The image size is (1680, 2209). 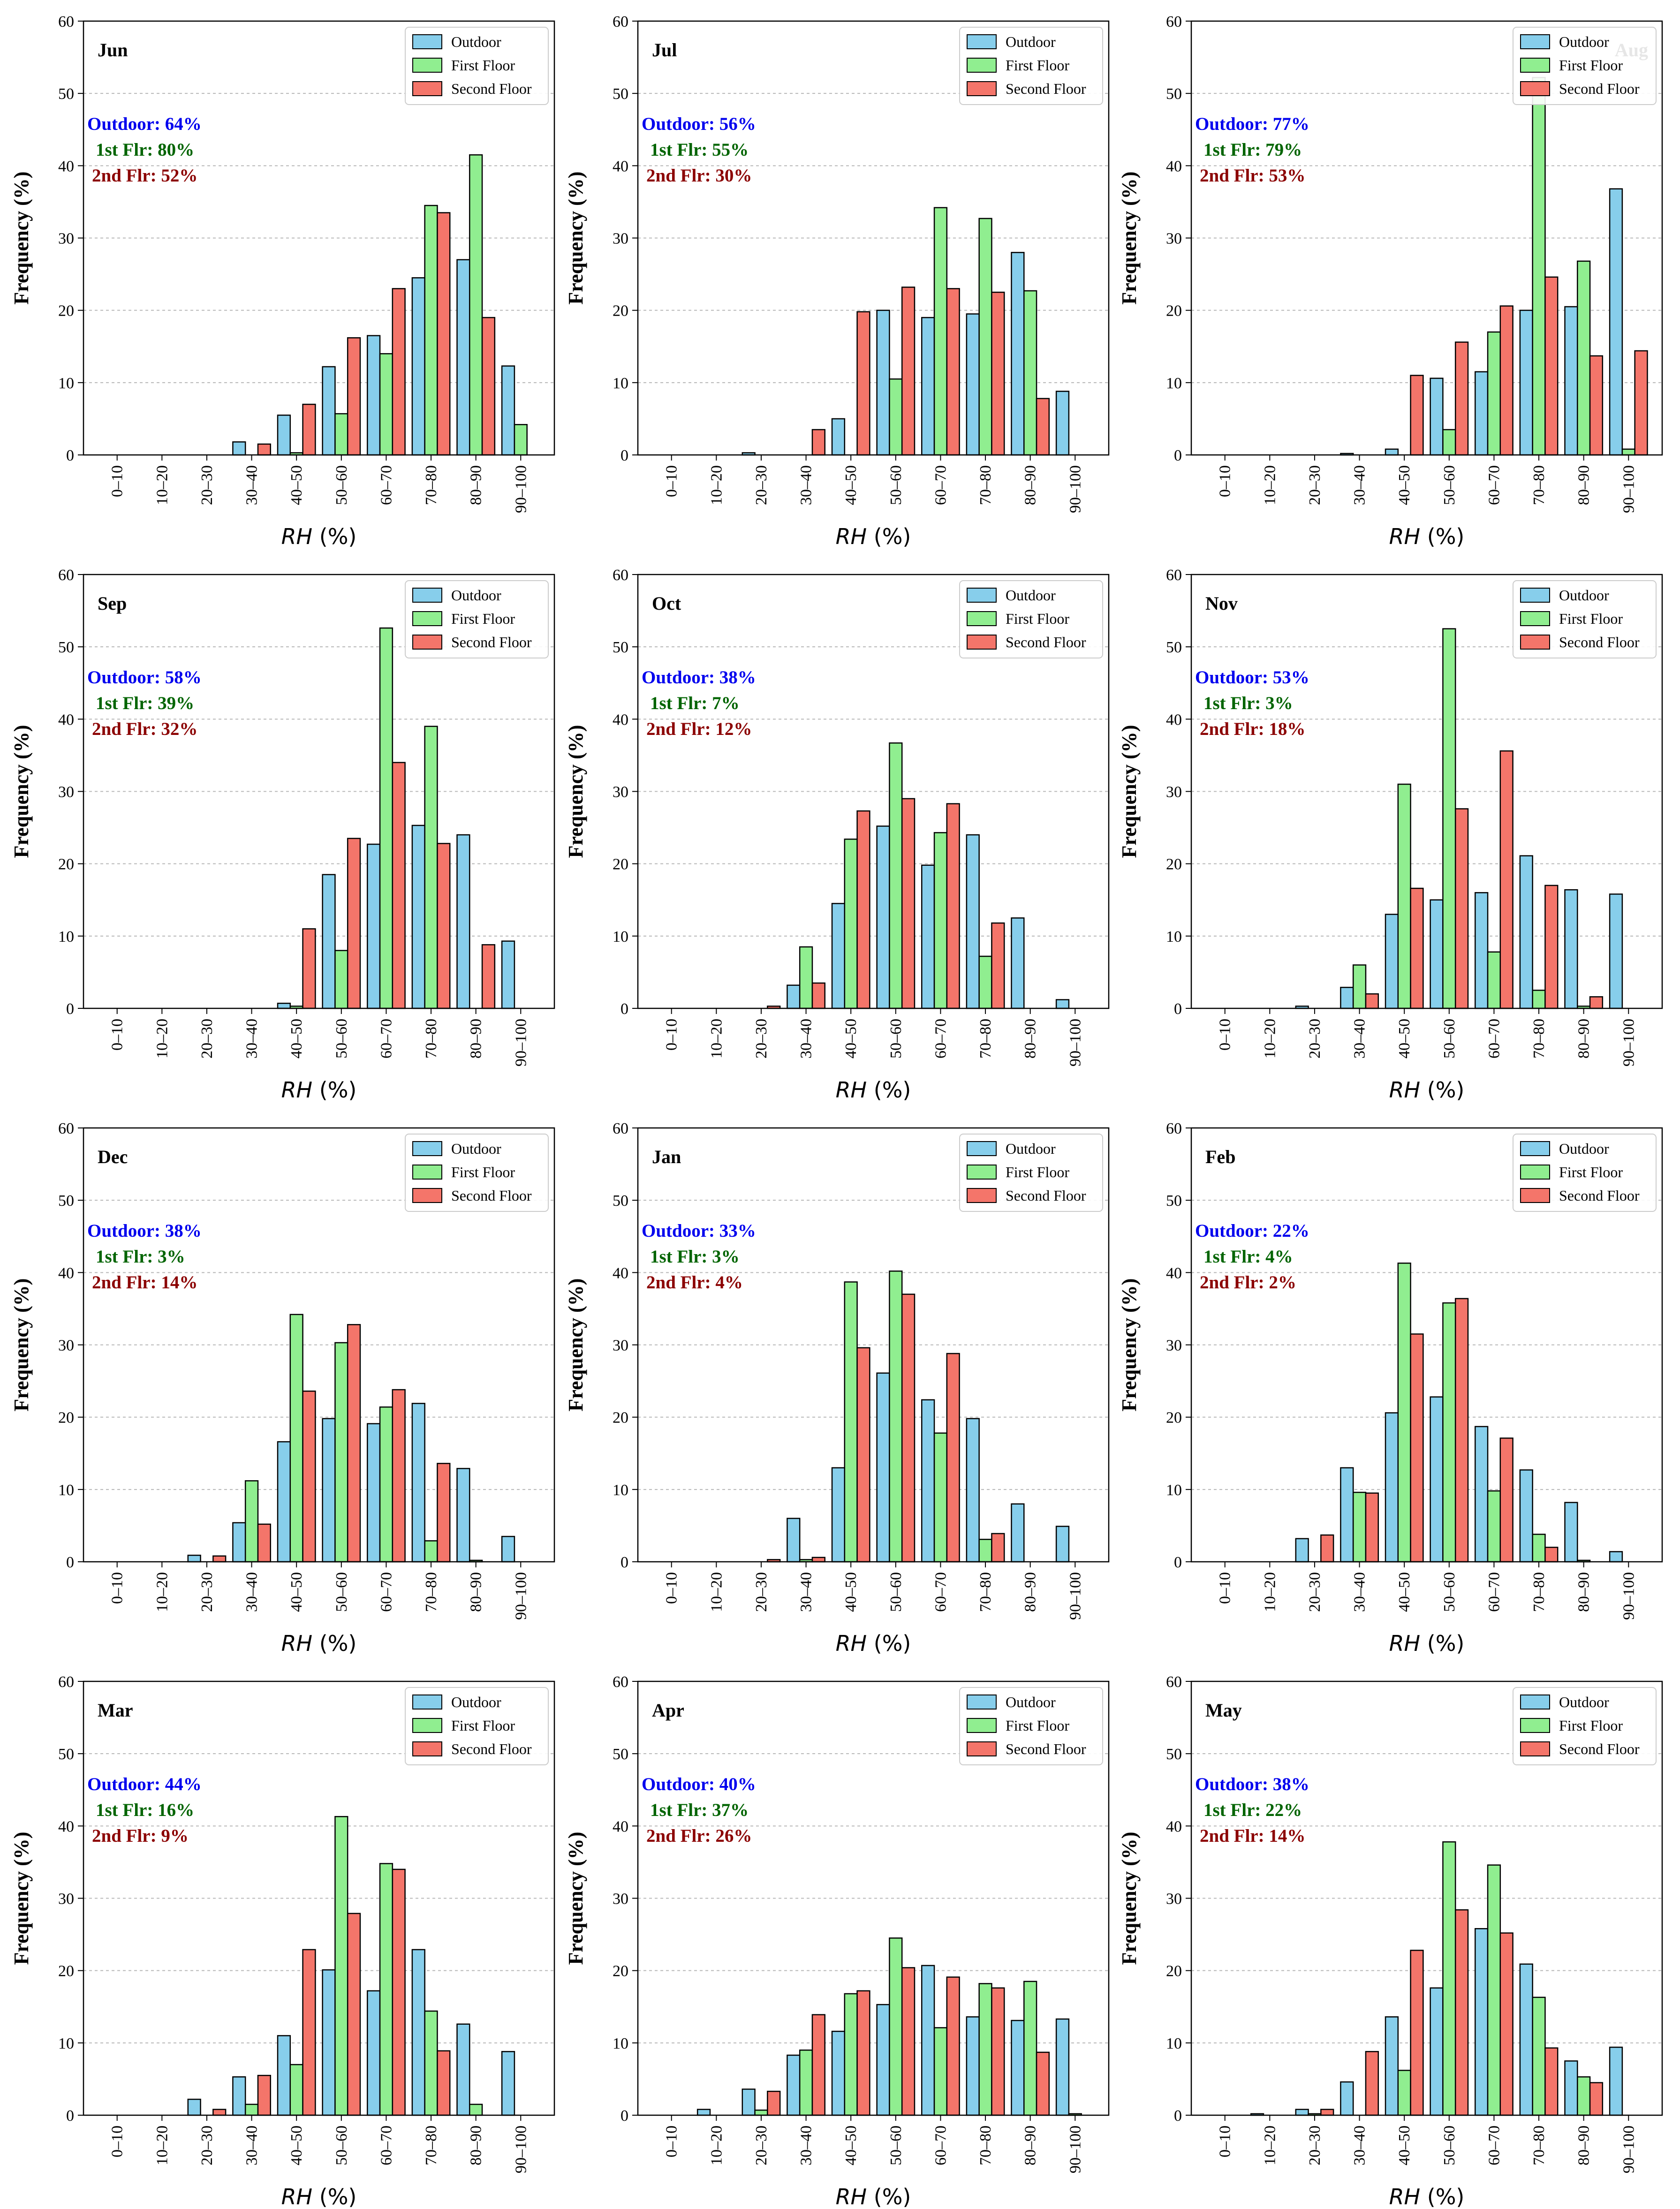 What do you see at coordinates (940, 1039) in the screenshot?
I see `x-tick-label: 60–70` at bounding box center [940, 1039].